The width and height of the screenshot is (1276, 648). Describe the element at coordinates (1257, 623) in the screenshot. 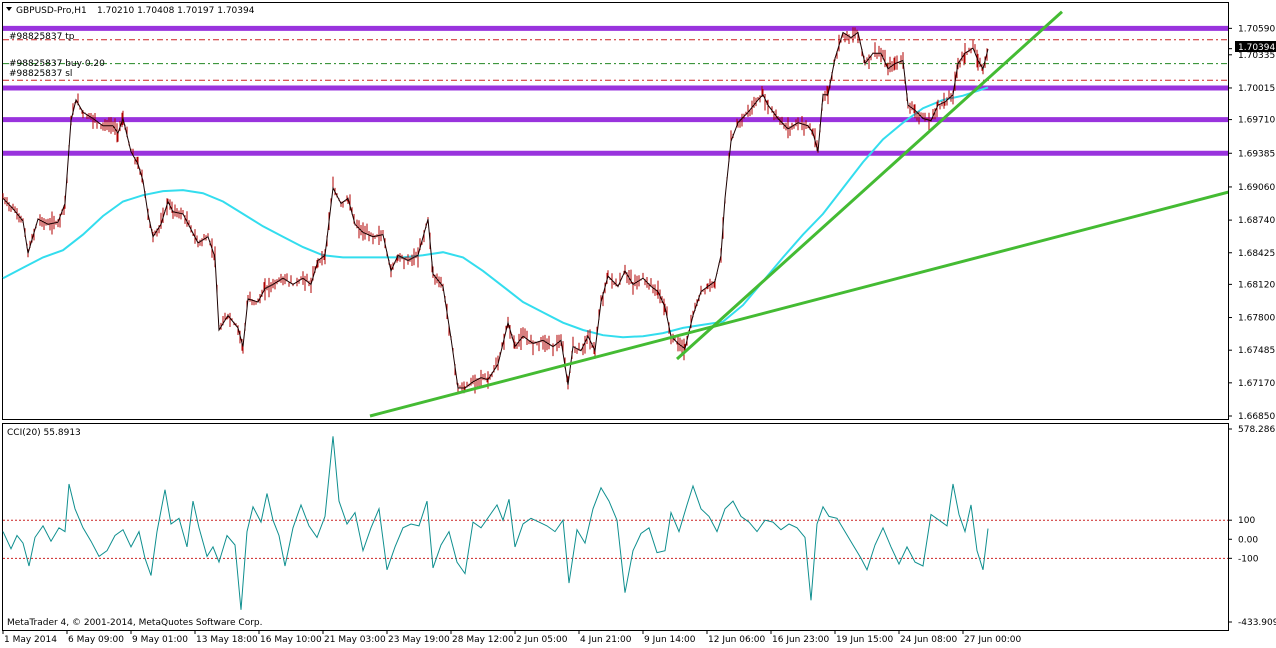

I see `cci-tick-label: -433.9093` at that location.